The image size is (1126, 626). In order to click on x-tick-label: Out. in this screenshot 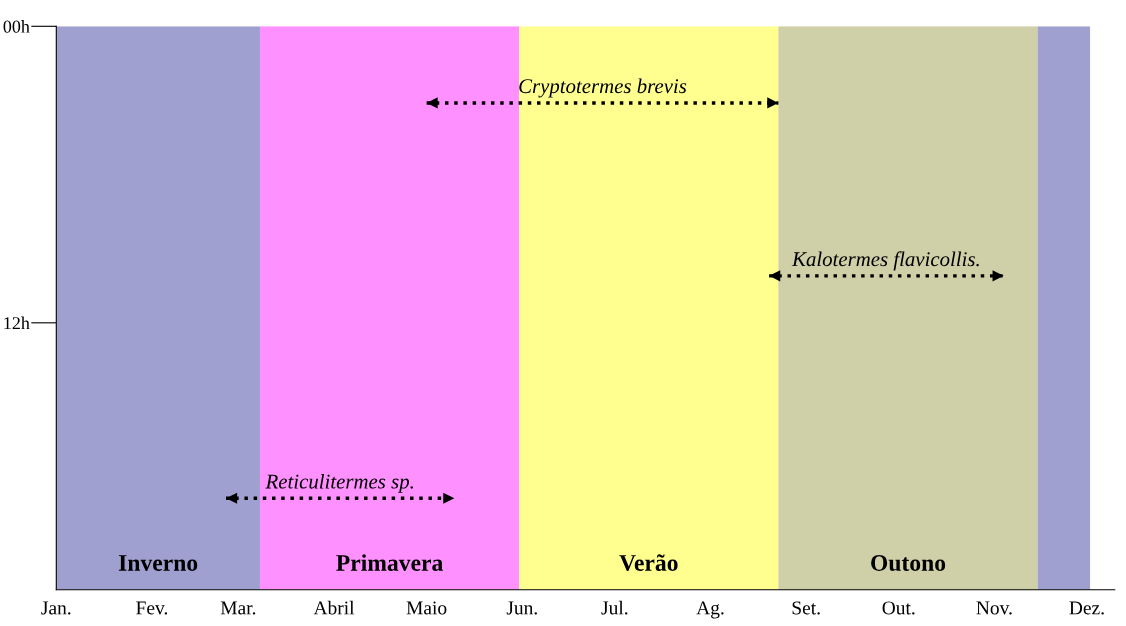, I will do `click(898, 608)`.